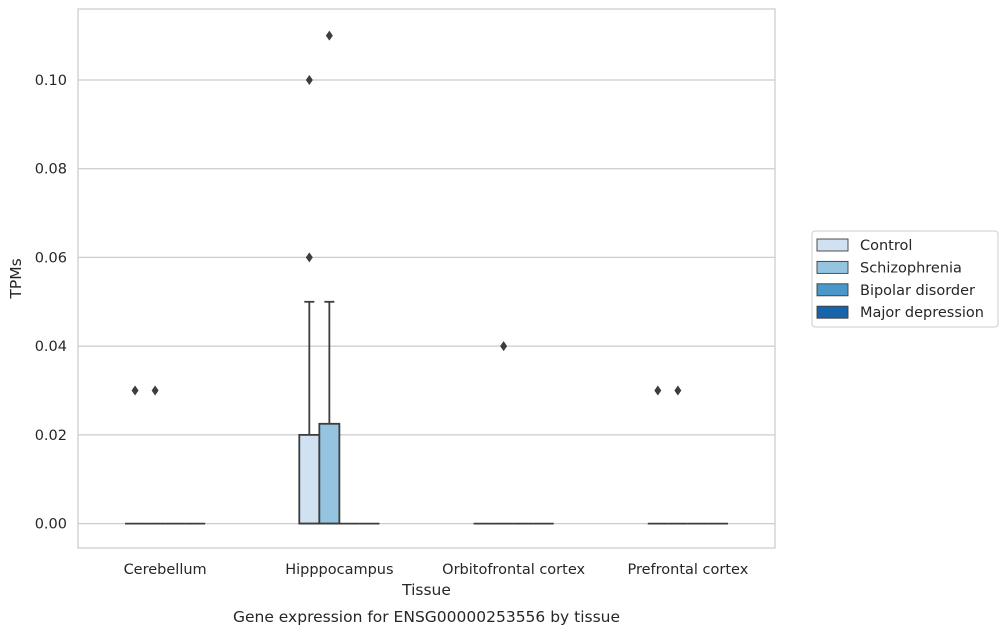 The image size is (1007, 634). Describe the element at coordinates (687, 570) in the screenshot. I see `x-tick-label: Prefrontal cortex` at that location.